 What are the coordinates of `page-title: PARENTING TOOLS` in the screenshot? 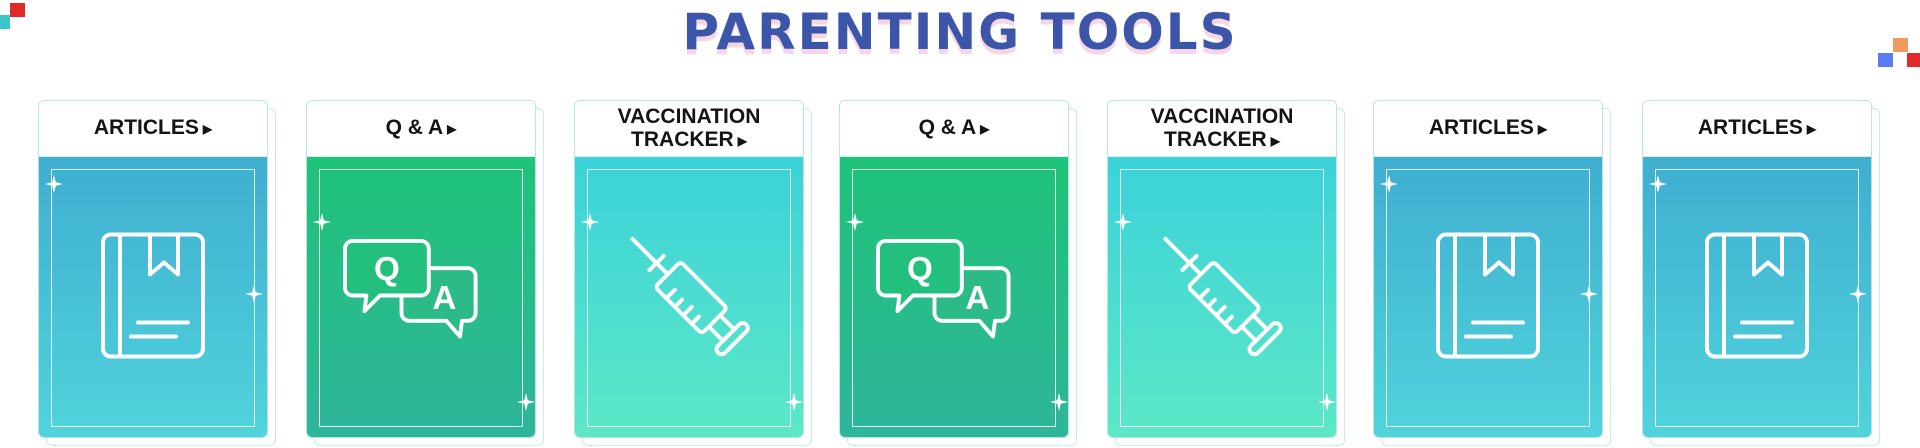 It's located at (960, 32).